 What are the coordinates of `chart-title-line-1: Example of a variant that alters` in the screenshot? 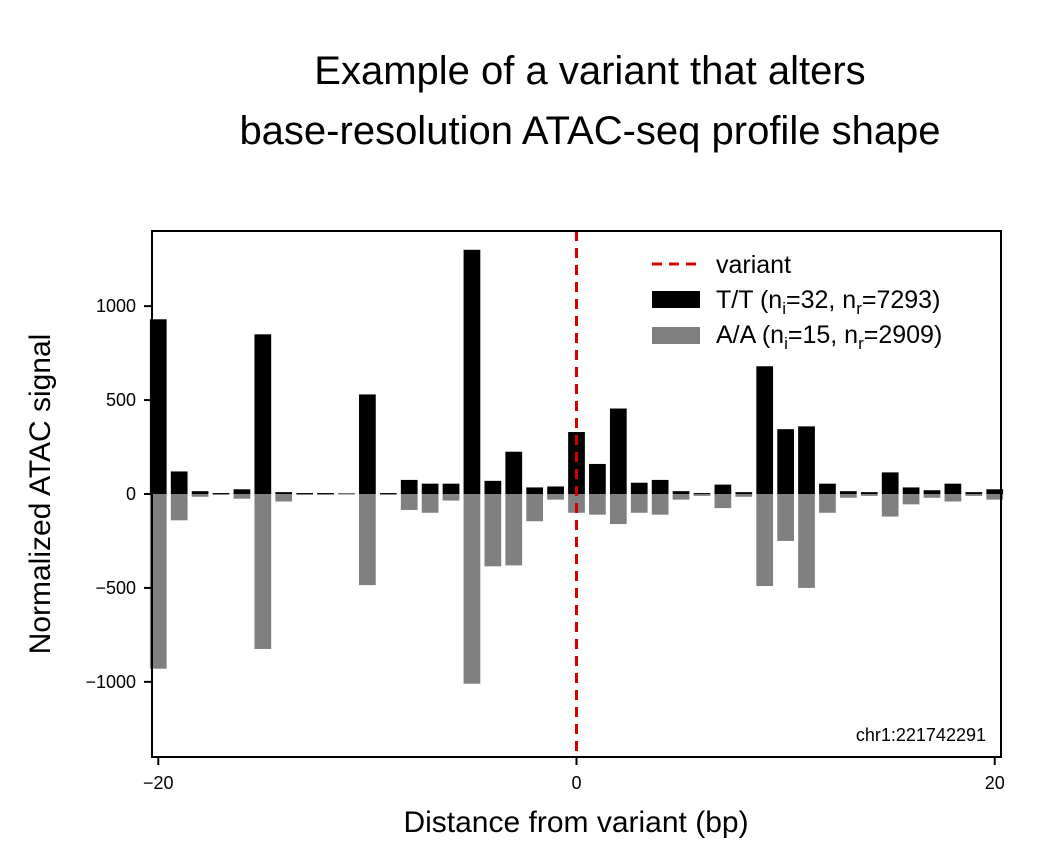 It's located at (589, 71).